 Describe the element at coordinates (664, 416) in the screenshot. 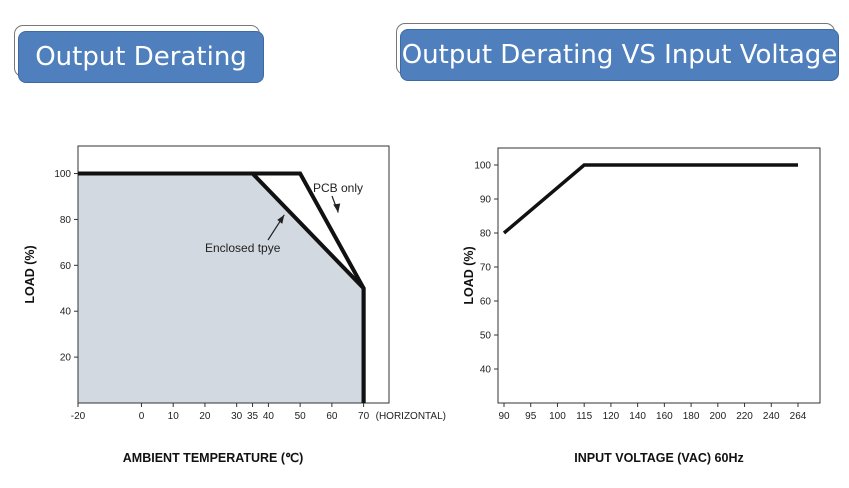

I see `x-tick-label: 160` at that location.